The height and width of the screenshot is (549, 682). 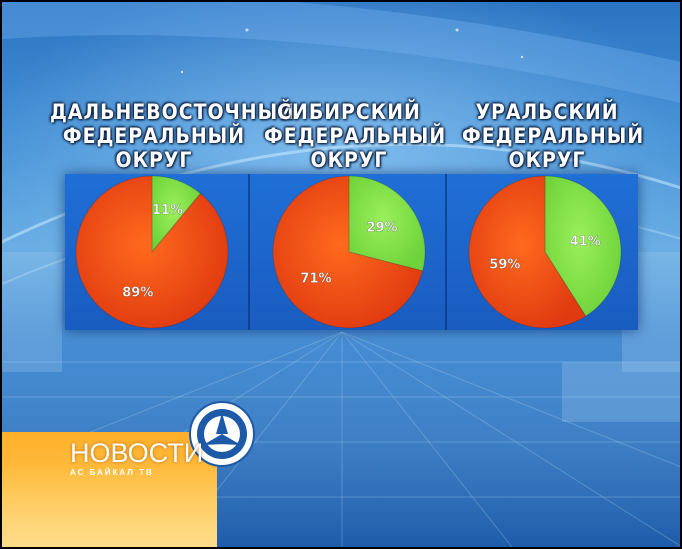 I want to click on title-line: ДАЛЬНЕВОСТОЧНЫЙ, so click(x=172, y=112).